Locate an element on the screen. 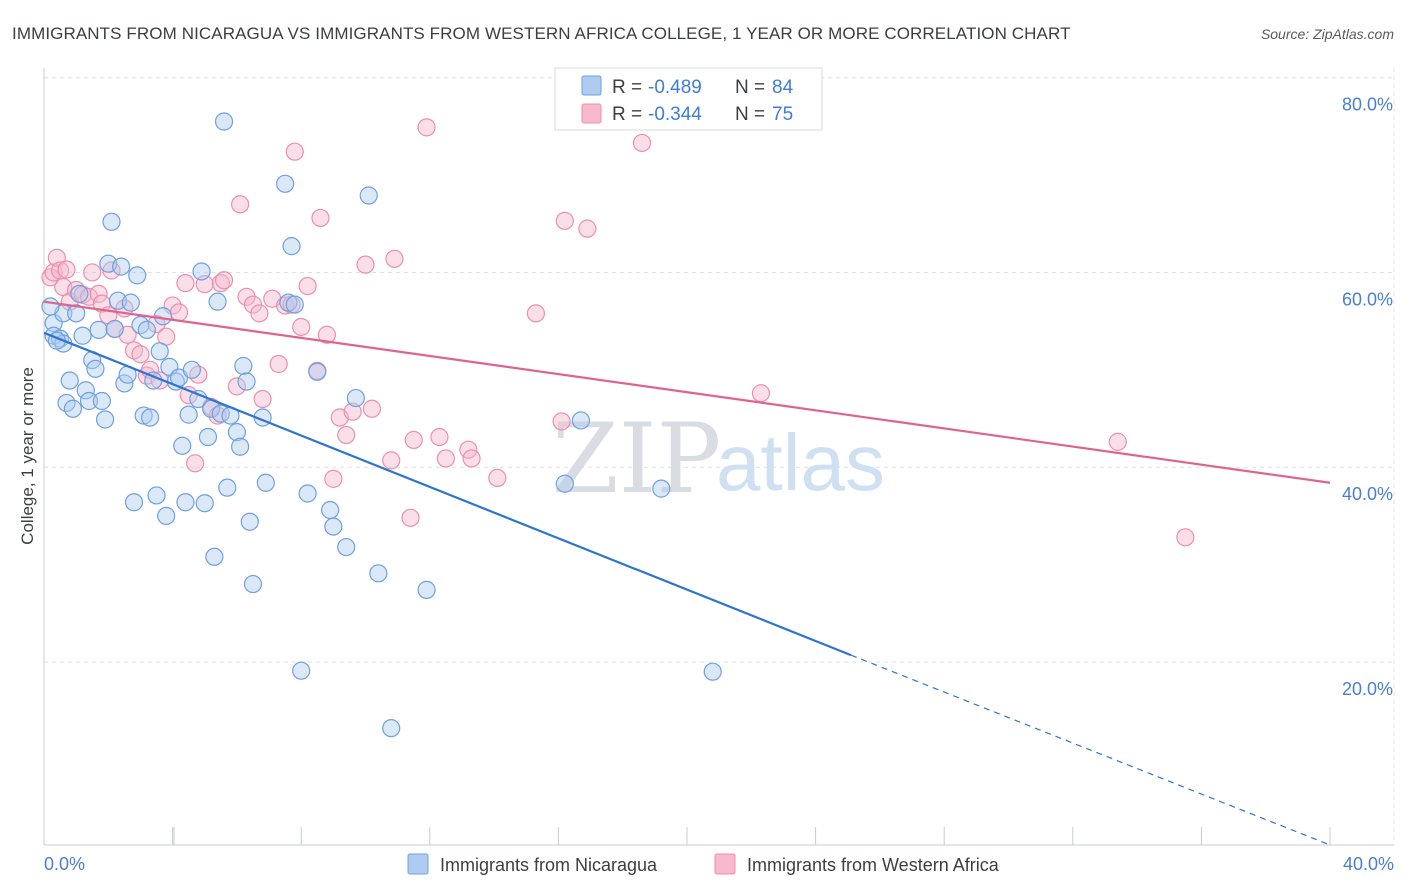 This screenshot has width=1406, height=892. legend-item-nicaragua: Immigrants from Nicaragua is located at coordinates (532, 864).